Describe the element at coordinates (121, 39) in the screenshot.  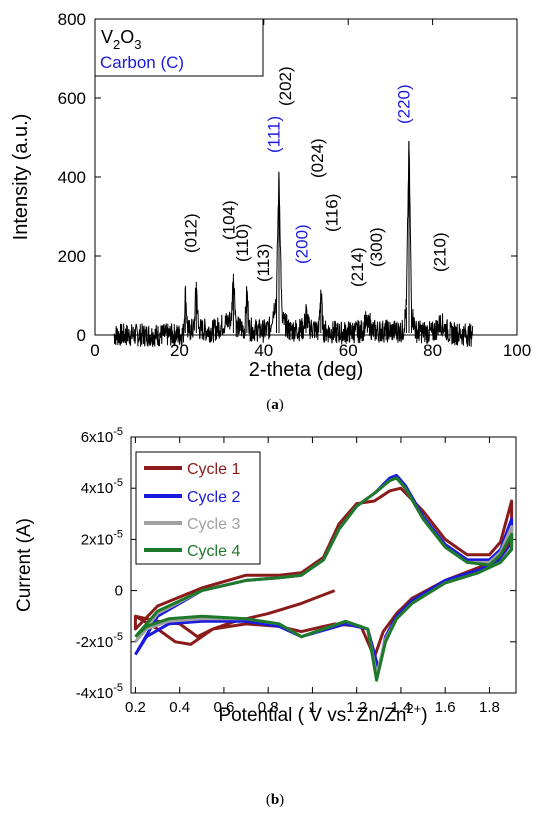
I see `legend-v2o3: V2O3` at that location.